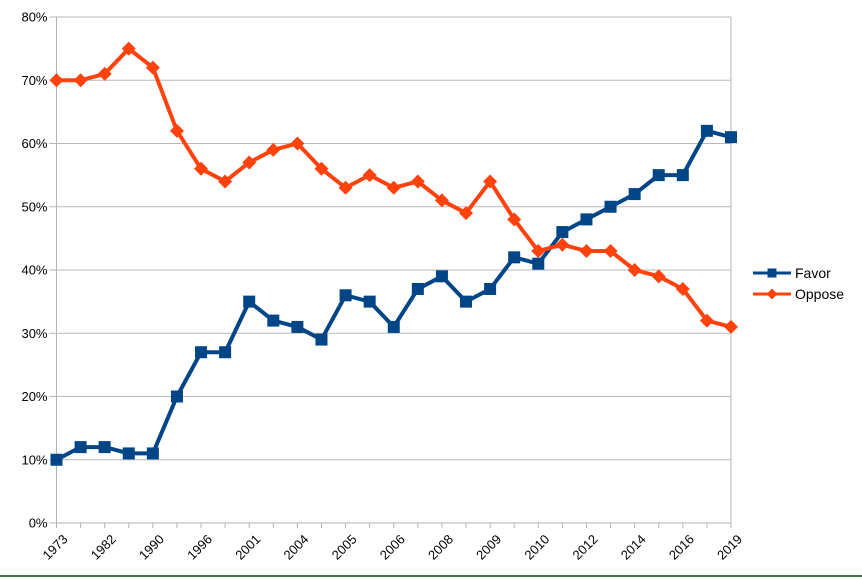  I want to click on y-axis-label: 0%, so click(38, 523).